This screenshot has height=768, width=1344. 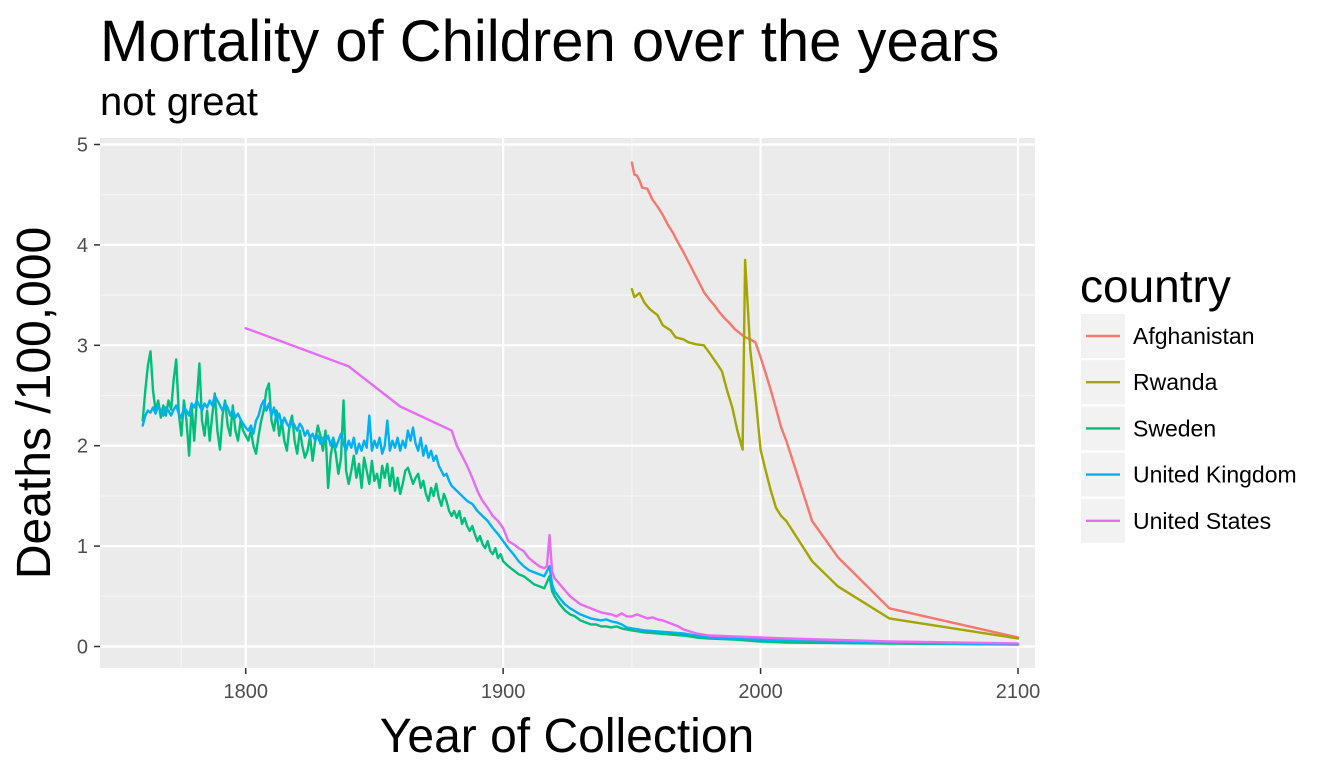 What do you see at coordinates (825, 449) in the screenshot?
I see `series-line-rwanda` at bounding box center [825, 449].